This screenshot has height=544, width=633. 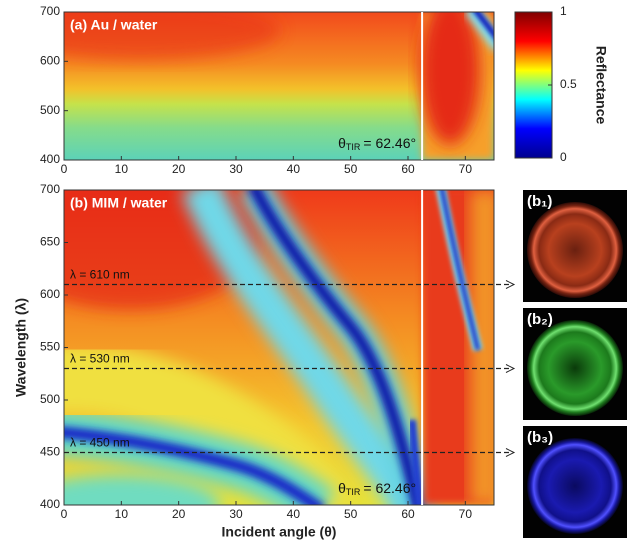 What do you see at coordinates (279, 532) in the screenshot?
I see `x-axis-label: Incident angle (θ)` at bounding box center [279, 532].